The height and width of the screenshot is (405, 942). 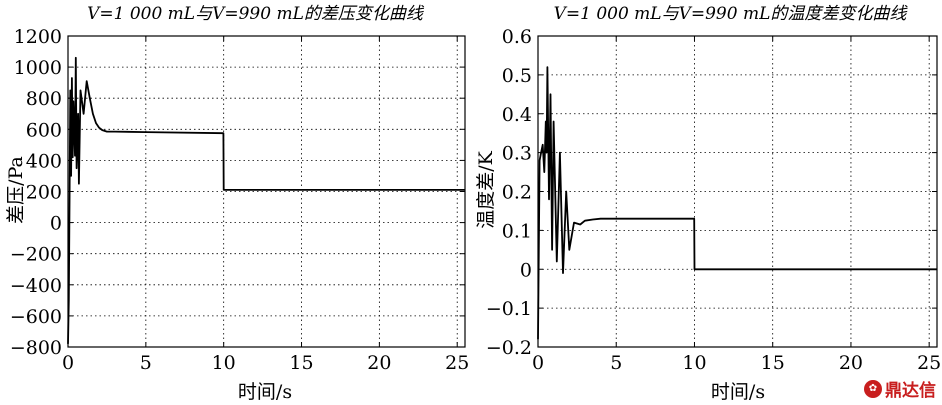 What do you see at coordinates (509, 348) in the screenshot?
I see `y-tick-label: −0.2` at bounding box center [509, 348].